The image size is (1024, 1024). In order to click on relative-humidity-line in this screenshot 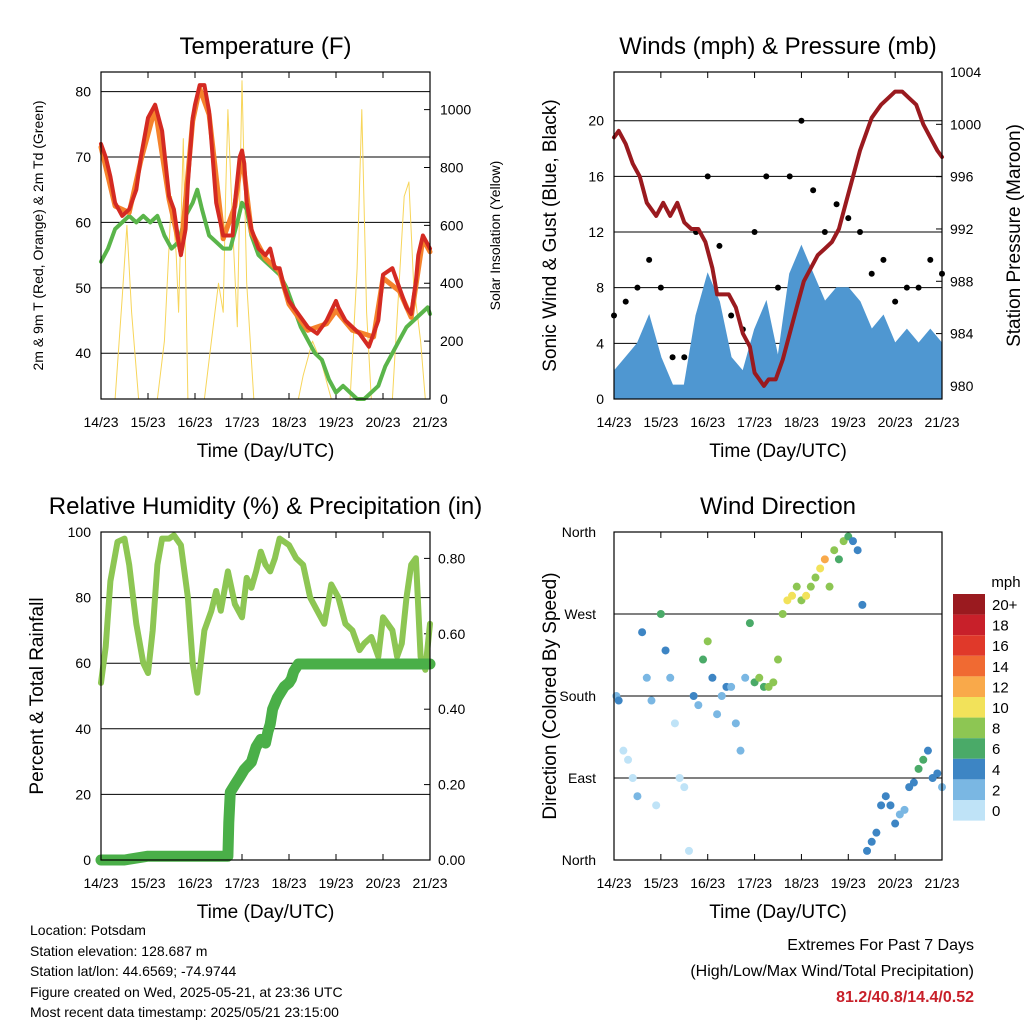, I will do `click(265, 614)`.